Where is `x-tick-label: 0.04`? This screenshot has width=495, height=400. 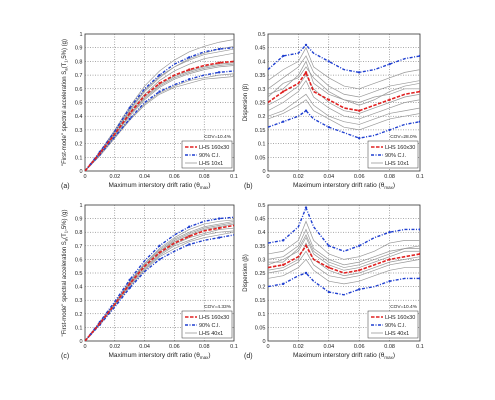 x-tick-label: 0.04 is located at coordinates (328, 177).